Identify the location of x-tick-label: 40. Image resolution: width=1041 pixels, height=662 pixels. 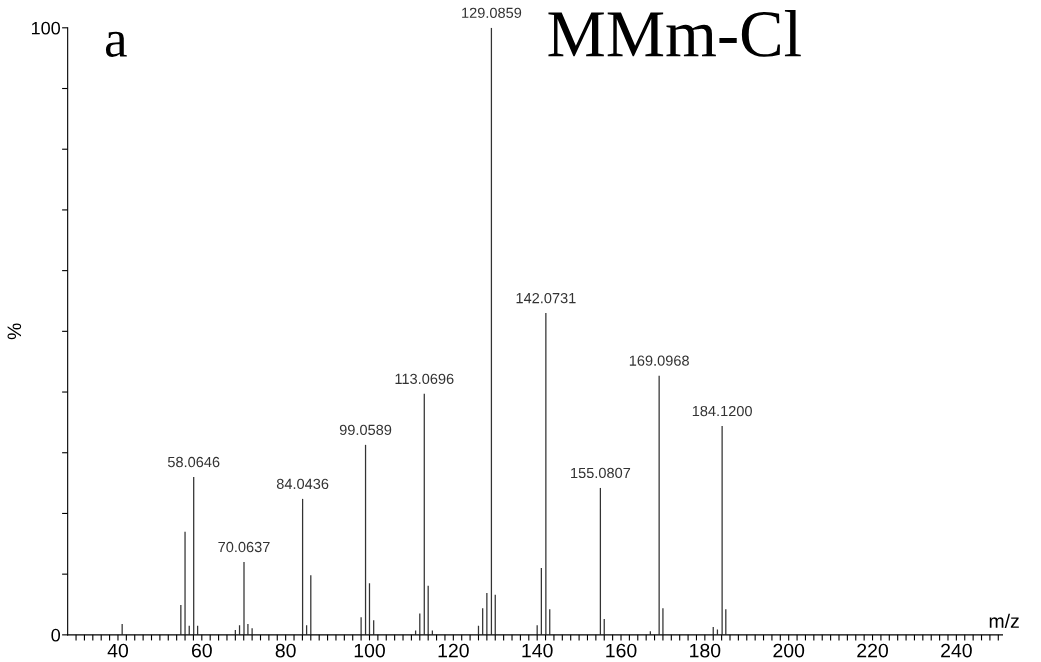
(118, 650).